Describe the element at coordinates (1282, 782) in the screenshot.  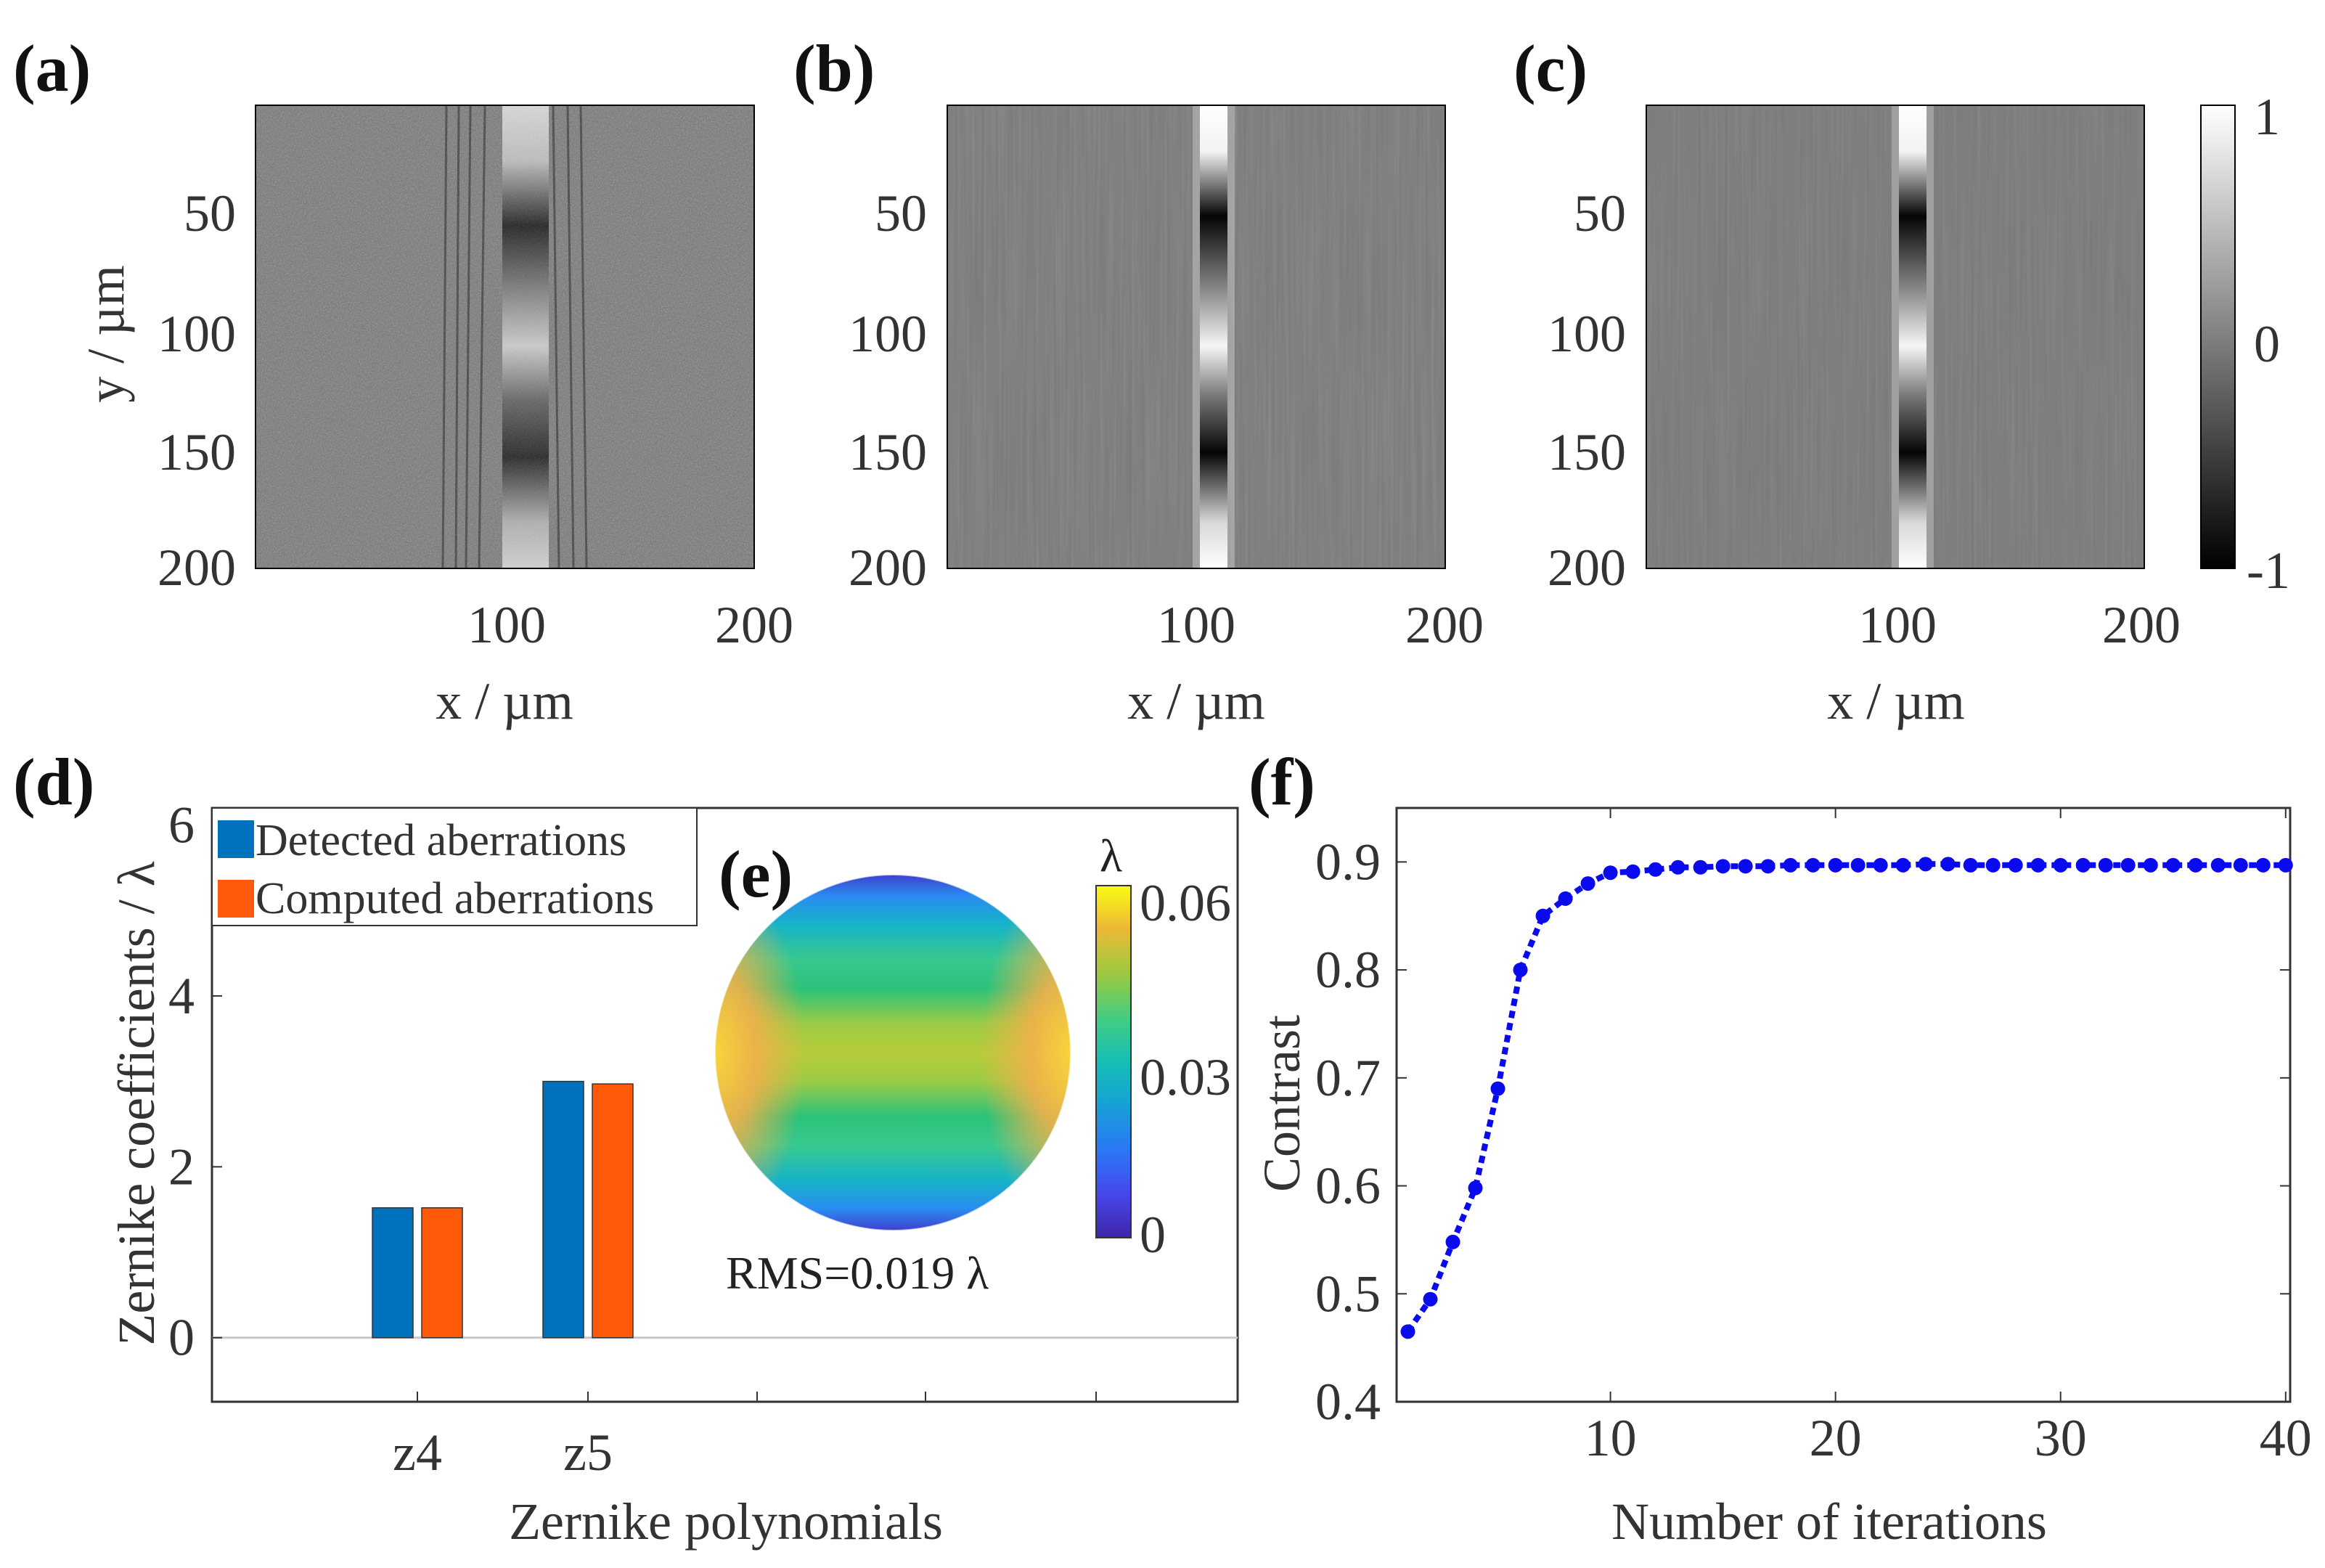
I see `panel-f-label: (f)` at that location.